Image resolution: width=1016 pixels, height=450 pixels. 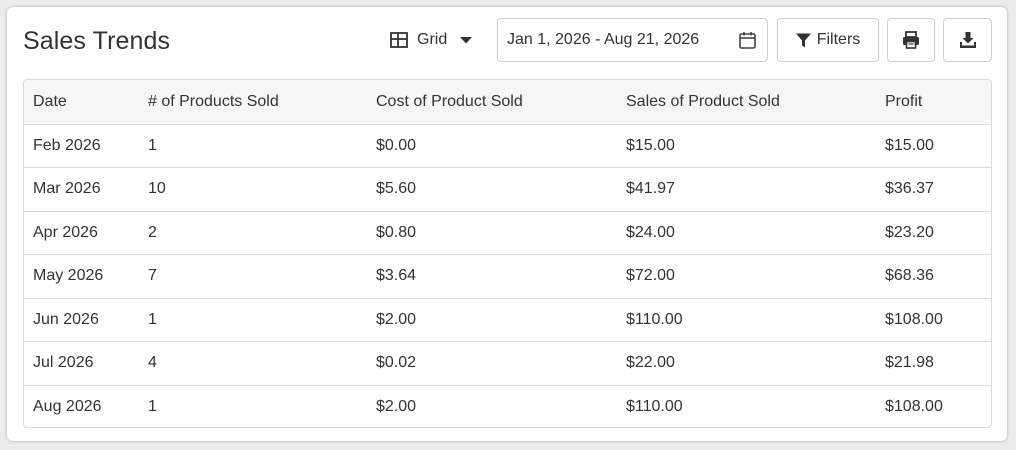 I want to click on cell-products-sold: 4, so click(x=253, y=363).